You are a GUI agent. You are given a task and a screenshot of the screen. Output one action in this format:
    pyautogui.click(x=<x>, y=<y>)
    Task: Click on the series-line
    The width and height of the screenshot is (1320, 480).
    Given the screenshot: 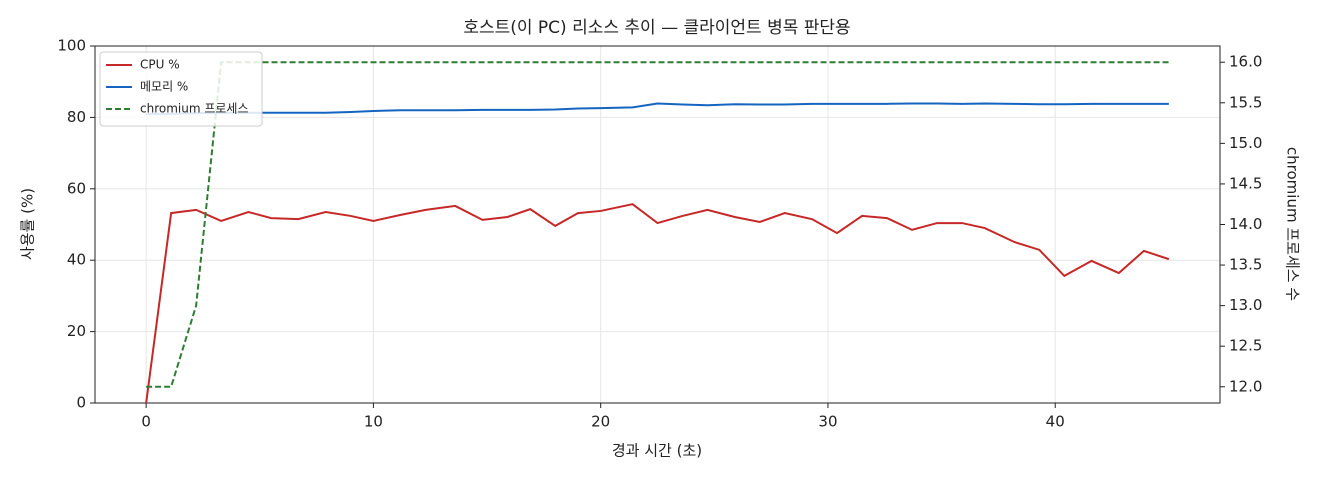 What is the action you would take?
    pyautogui.click(x=657, y=108)
    